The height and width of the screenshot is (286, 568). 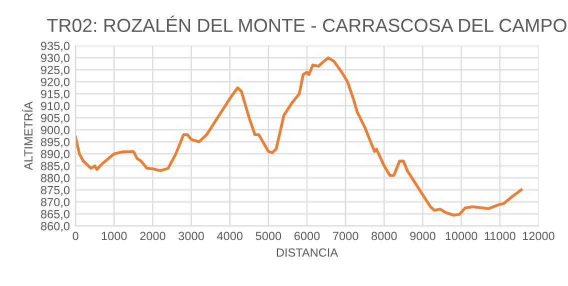 What do you see at coordinates (55, 119) in the screenshot?
I see `y-tick-label: 905,0` at bounding box center [55, 119].